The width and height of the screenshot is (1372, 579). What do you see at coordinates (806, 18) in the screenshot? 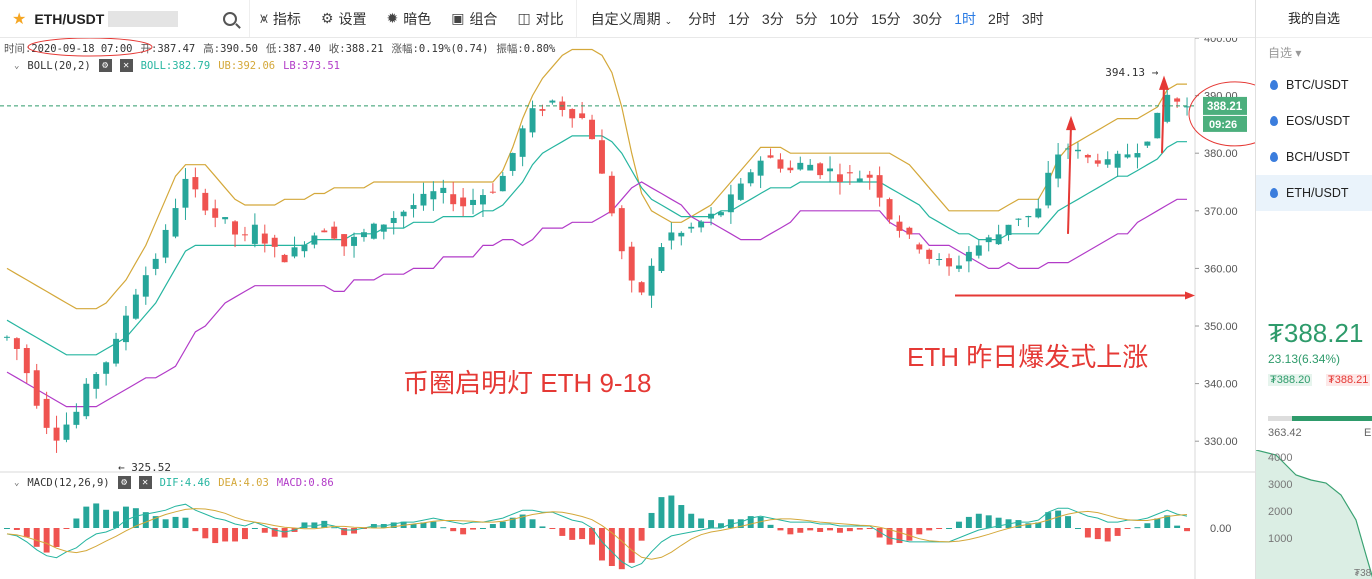
I see `period-tab: 5分` at bounding box center [806, 18].